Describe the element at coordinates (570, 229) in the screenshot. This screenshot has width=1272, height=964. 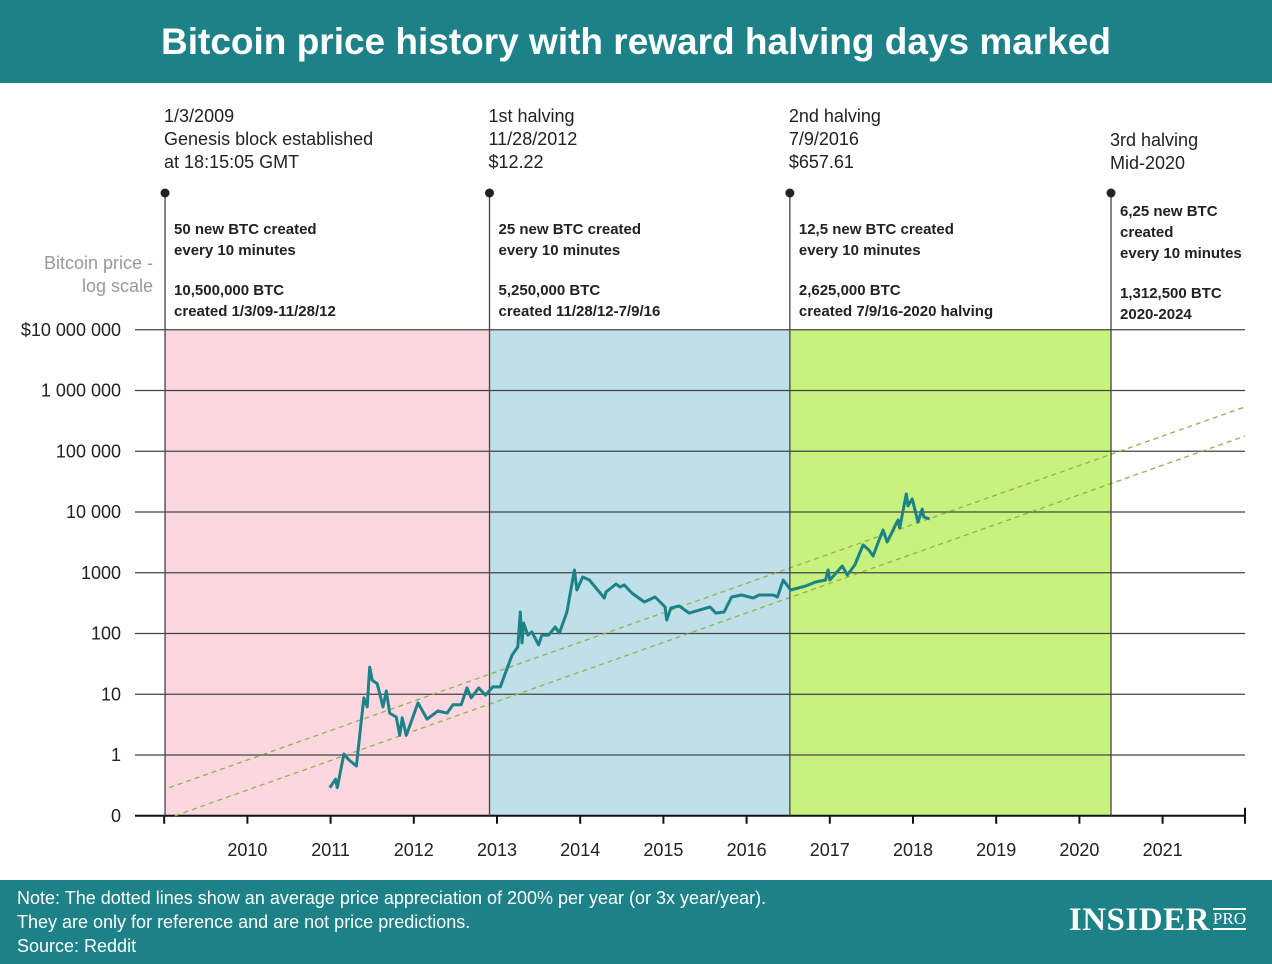
I see `reward-label-line: 25 new BTC created` at that location.